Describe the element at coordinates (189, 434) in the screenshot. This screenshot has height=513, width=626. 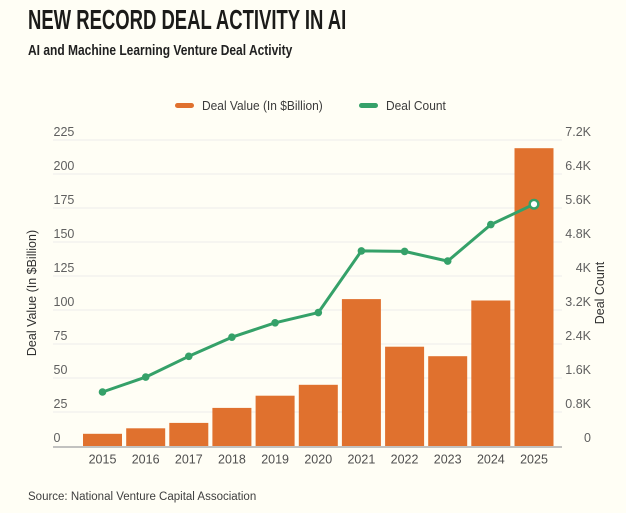
I see `bar-2017` at that location.